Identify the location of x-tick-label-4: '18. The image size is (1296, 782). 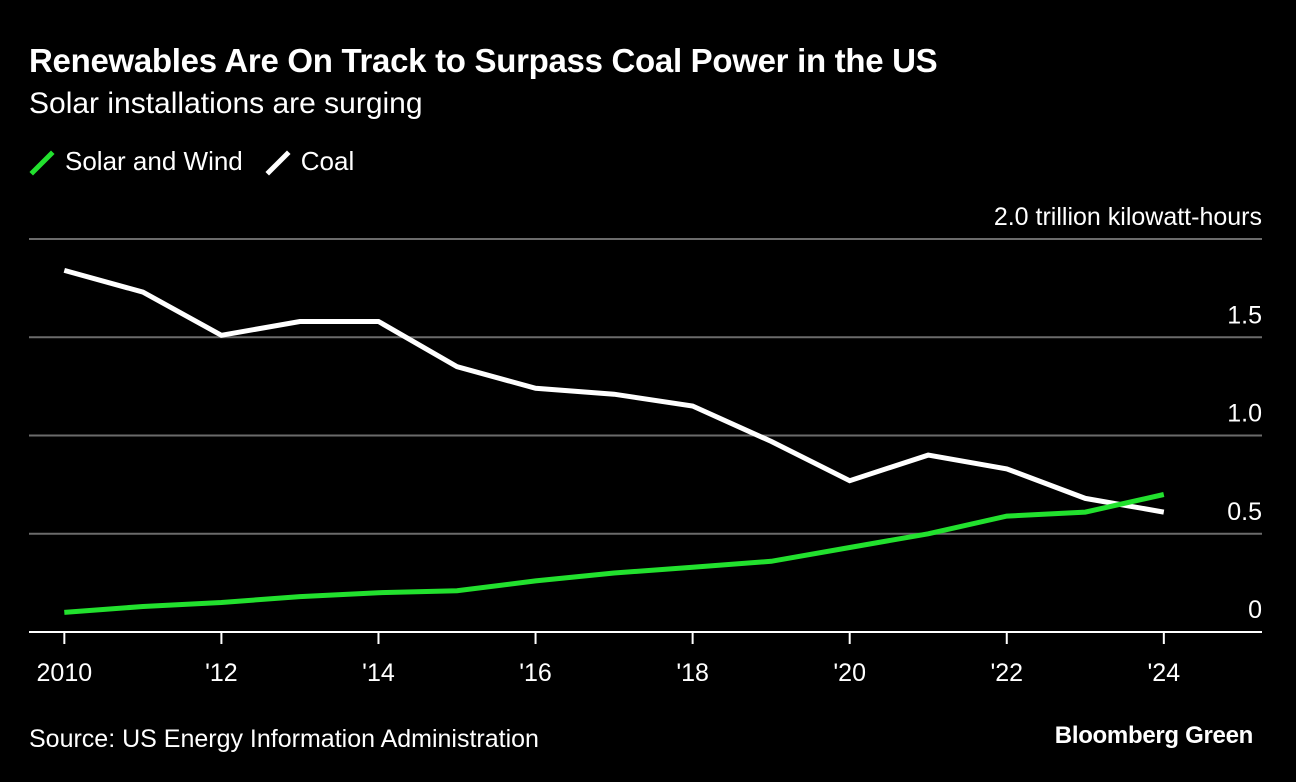
(692, 673).